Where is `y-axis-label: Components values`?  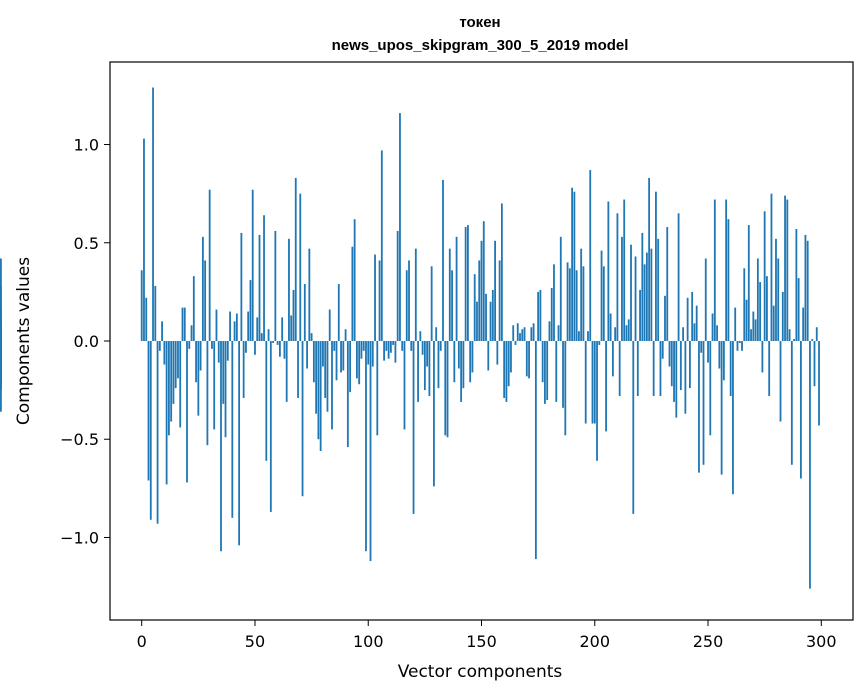 y-axis-label: Components values is located at coordinates (24, 341).